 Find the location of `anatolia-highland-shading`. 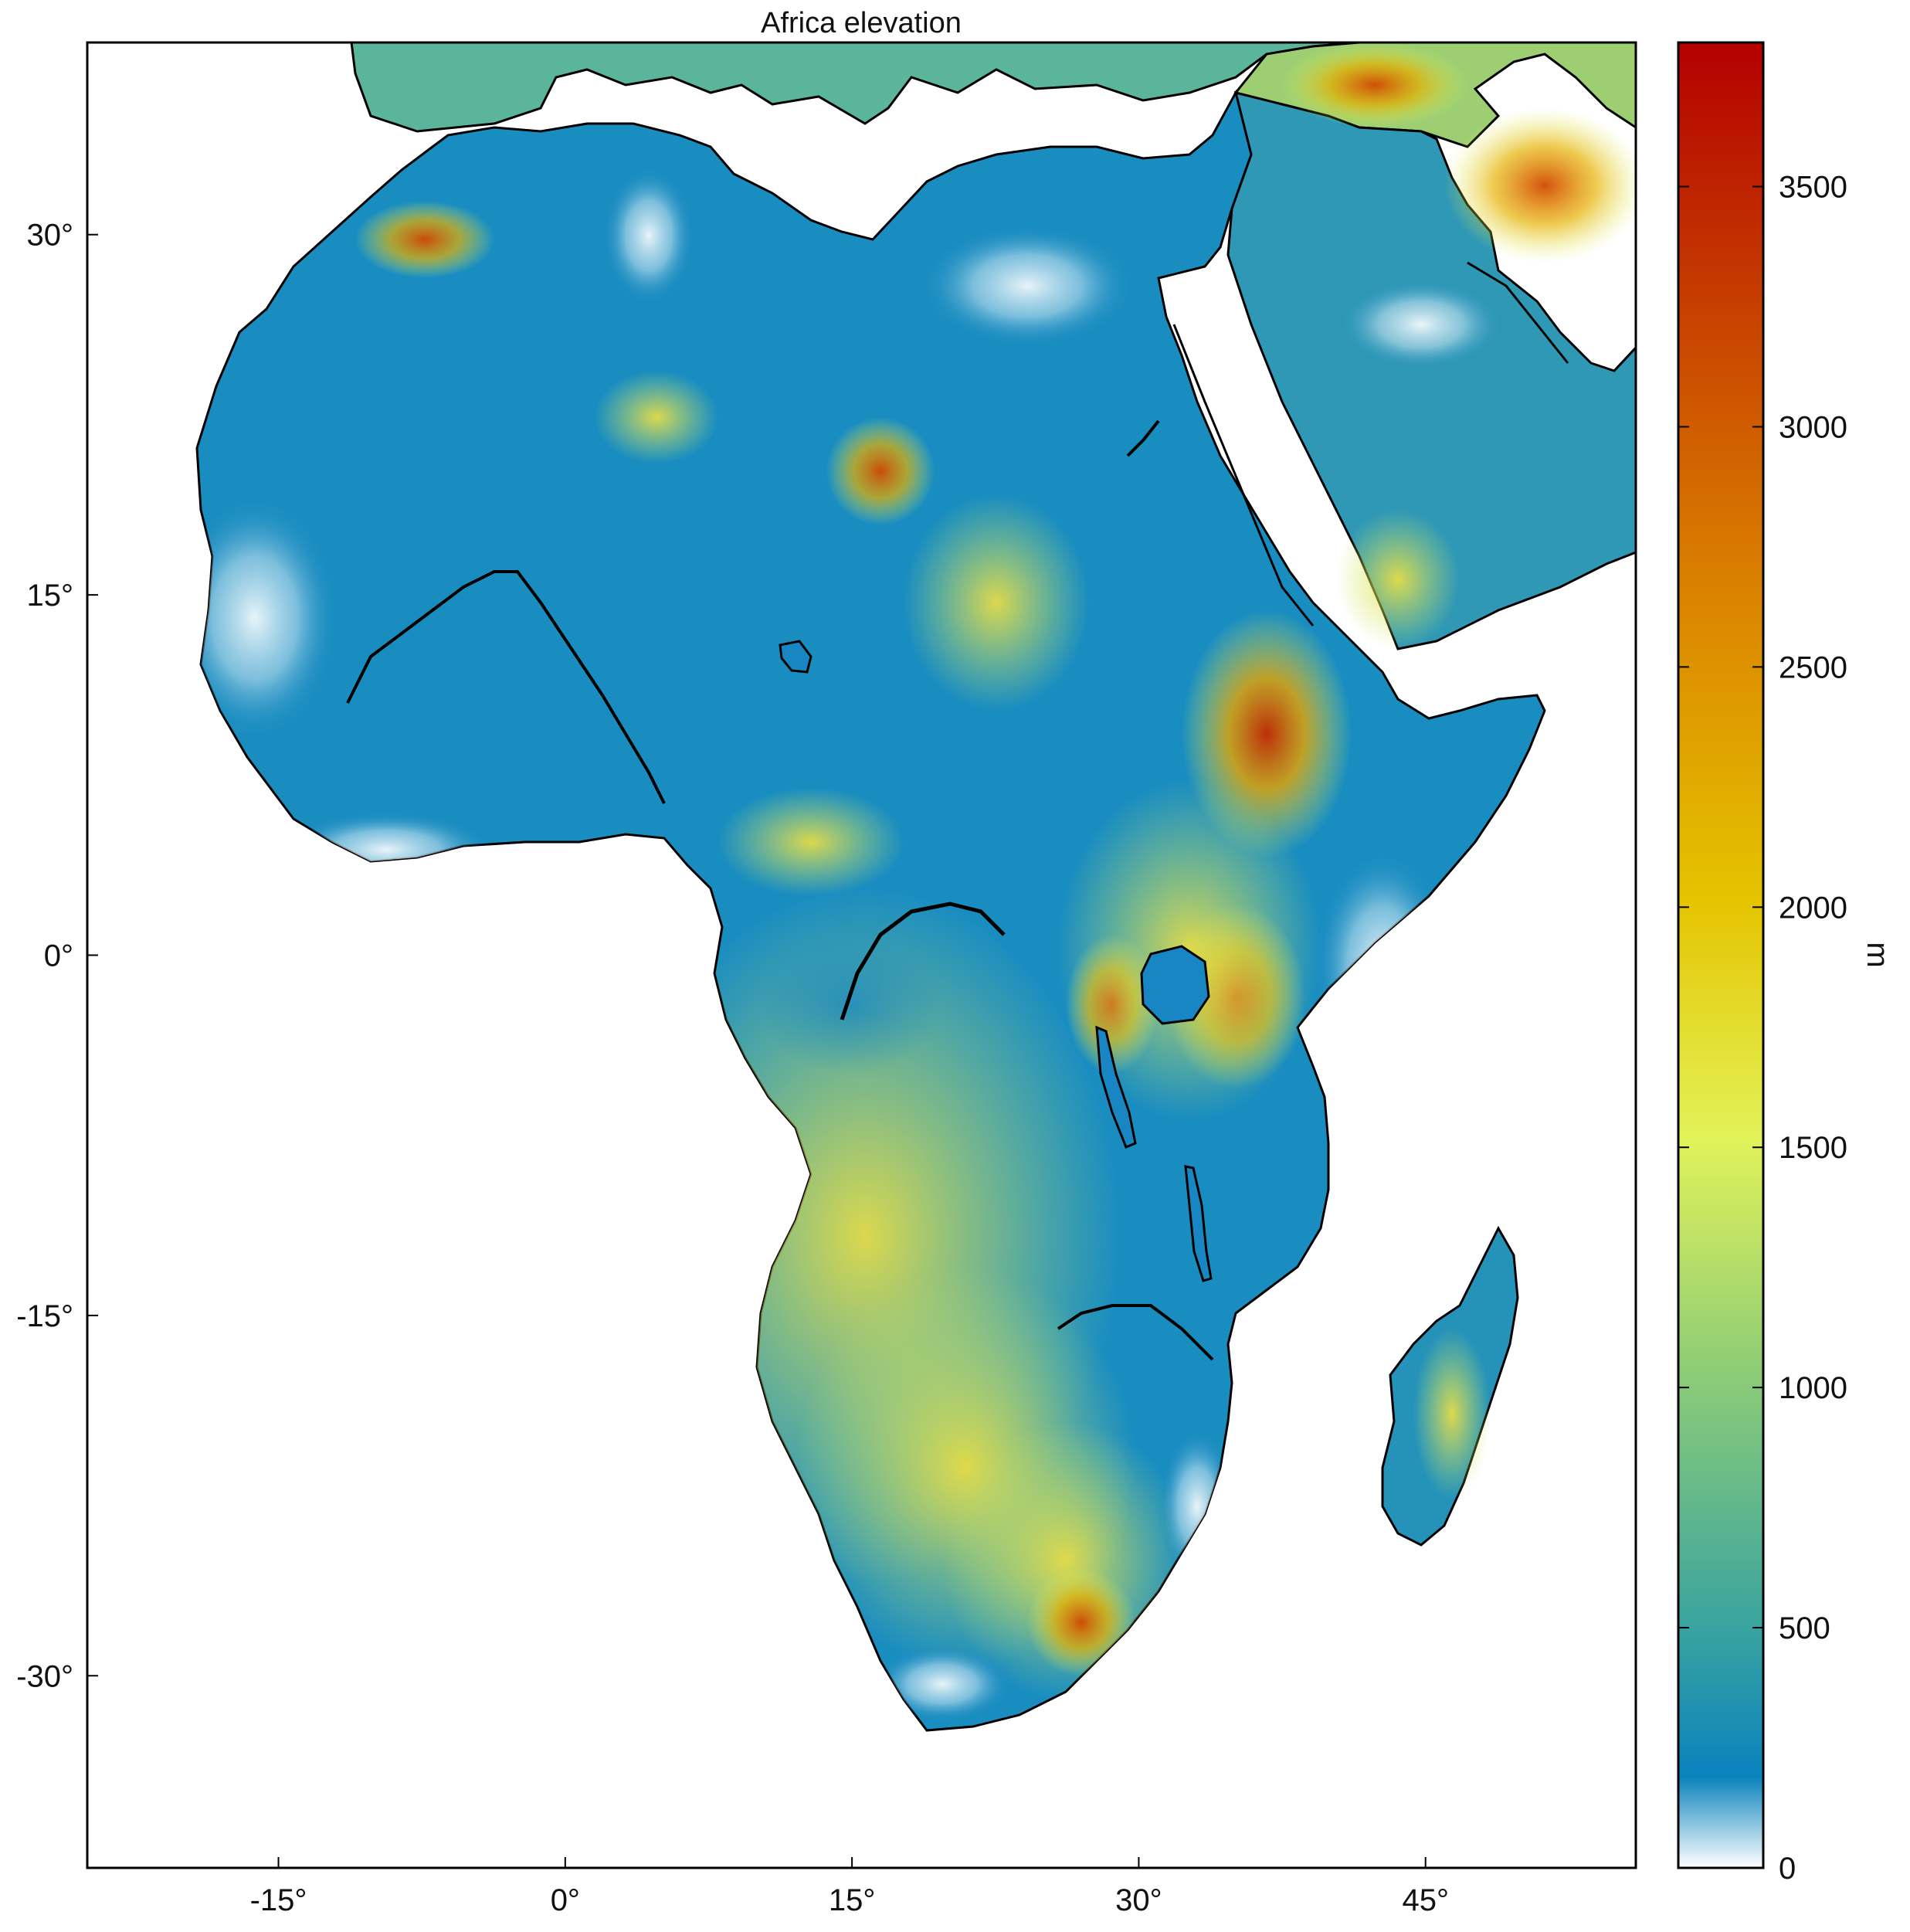

anatolia-highland-shading is located at coordinates (1374, 84).